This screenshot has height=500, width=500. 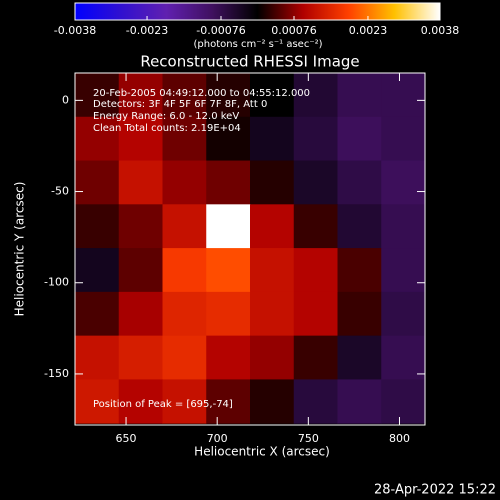 What do you see at coordinates (167, 128) in the screenshot?
I see `annotation: Clean Total counts: 2.19E+04` at bounding box center [167, 128].